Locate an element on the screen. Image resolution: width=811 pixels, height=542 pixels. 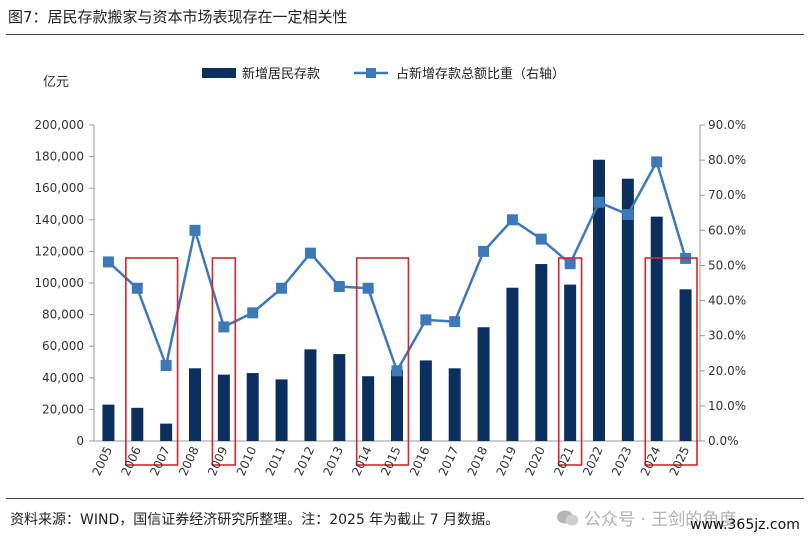
legend: 新增居民存款 占新增存款总额比重（右轴） is located at coordinates (383, 74).